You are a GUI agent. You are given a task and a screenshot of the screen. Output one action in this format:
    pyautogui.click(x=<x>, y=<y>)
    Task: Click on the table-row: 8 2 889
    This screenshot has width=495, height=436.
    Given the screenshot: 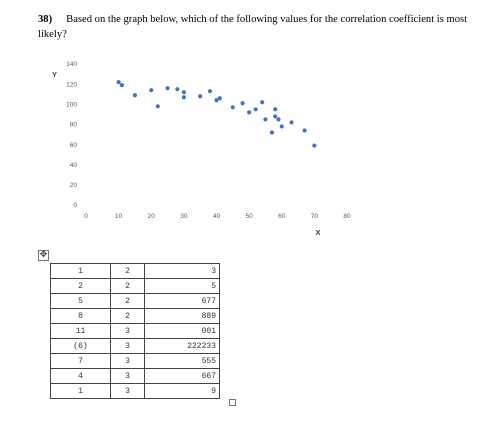 What is the action you would take?
    pyautogui.click(x=135, y=316)
    